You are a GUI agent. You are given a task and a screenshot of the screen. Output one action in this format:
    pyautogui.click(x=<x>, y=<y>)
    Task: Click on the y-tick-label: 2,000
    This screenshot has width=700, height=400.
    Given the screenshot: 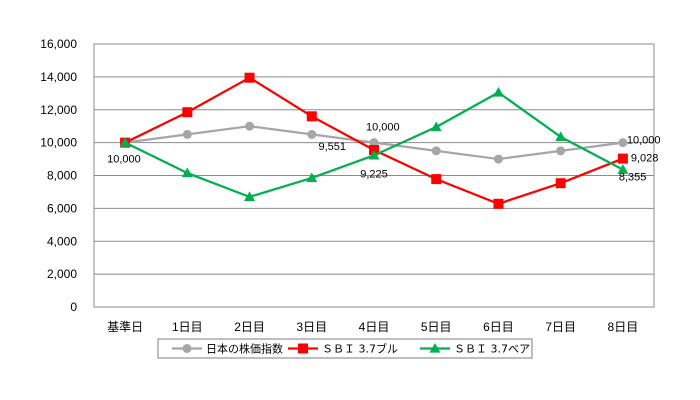 What is the action you would take?
    pyautogui.click(x=62, y=274)
    